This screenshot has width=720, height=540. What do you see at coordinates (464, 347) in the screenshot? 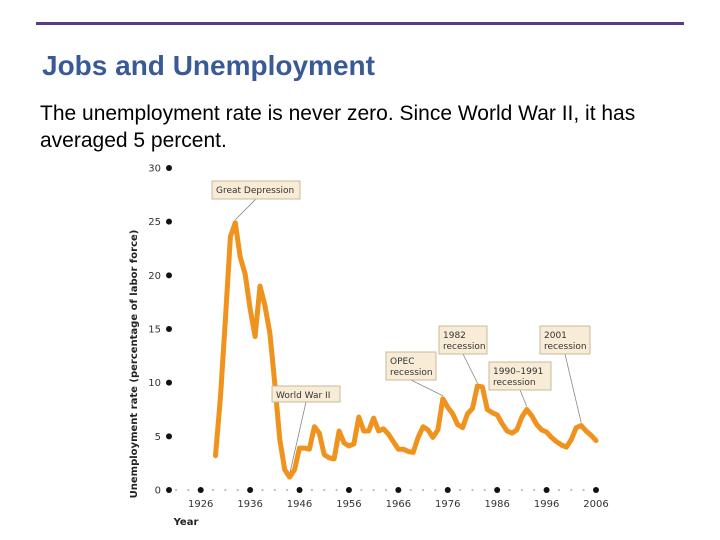
I see `annotation-text-recession-1982-1: recession` at bounding box center [464, 347].